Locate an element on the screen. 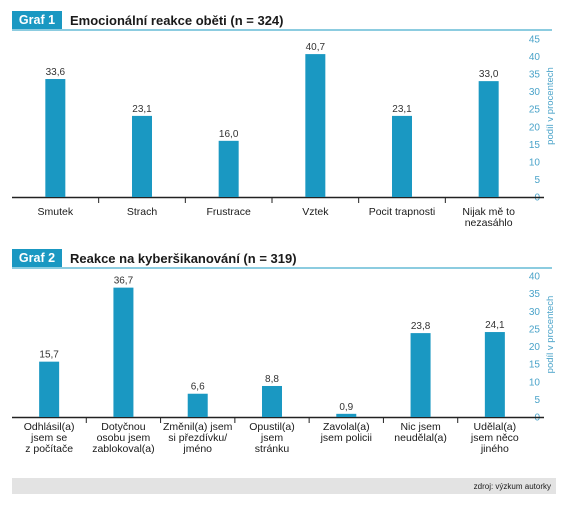 Image resolution: width=569 pixels, height=510 pixels. category-label: Pocit trapnosti is located at coordinates (402, 212).